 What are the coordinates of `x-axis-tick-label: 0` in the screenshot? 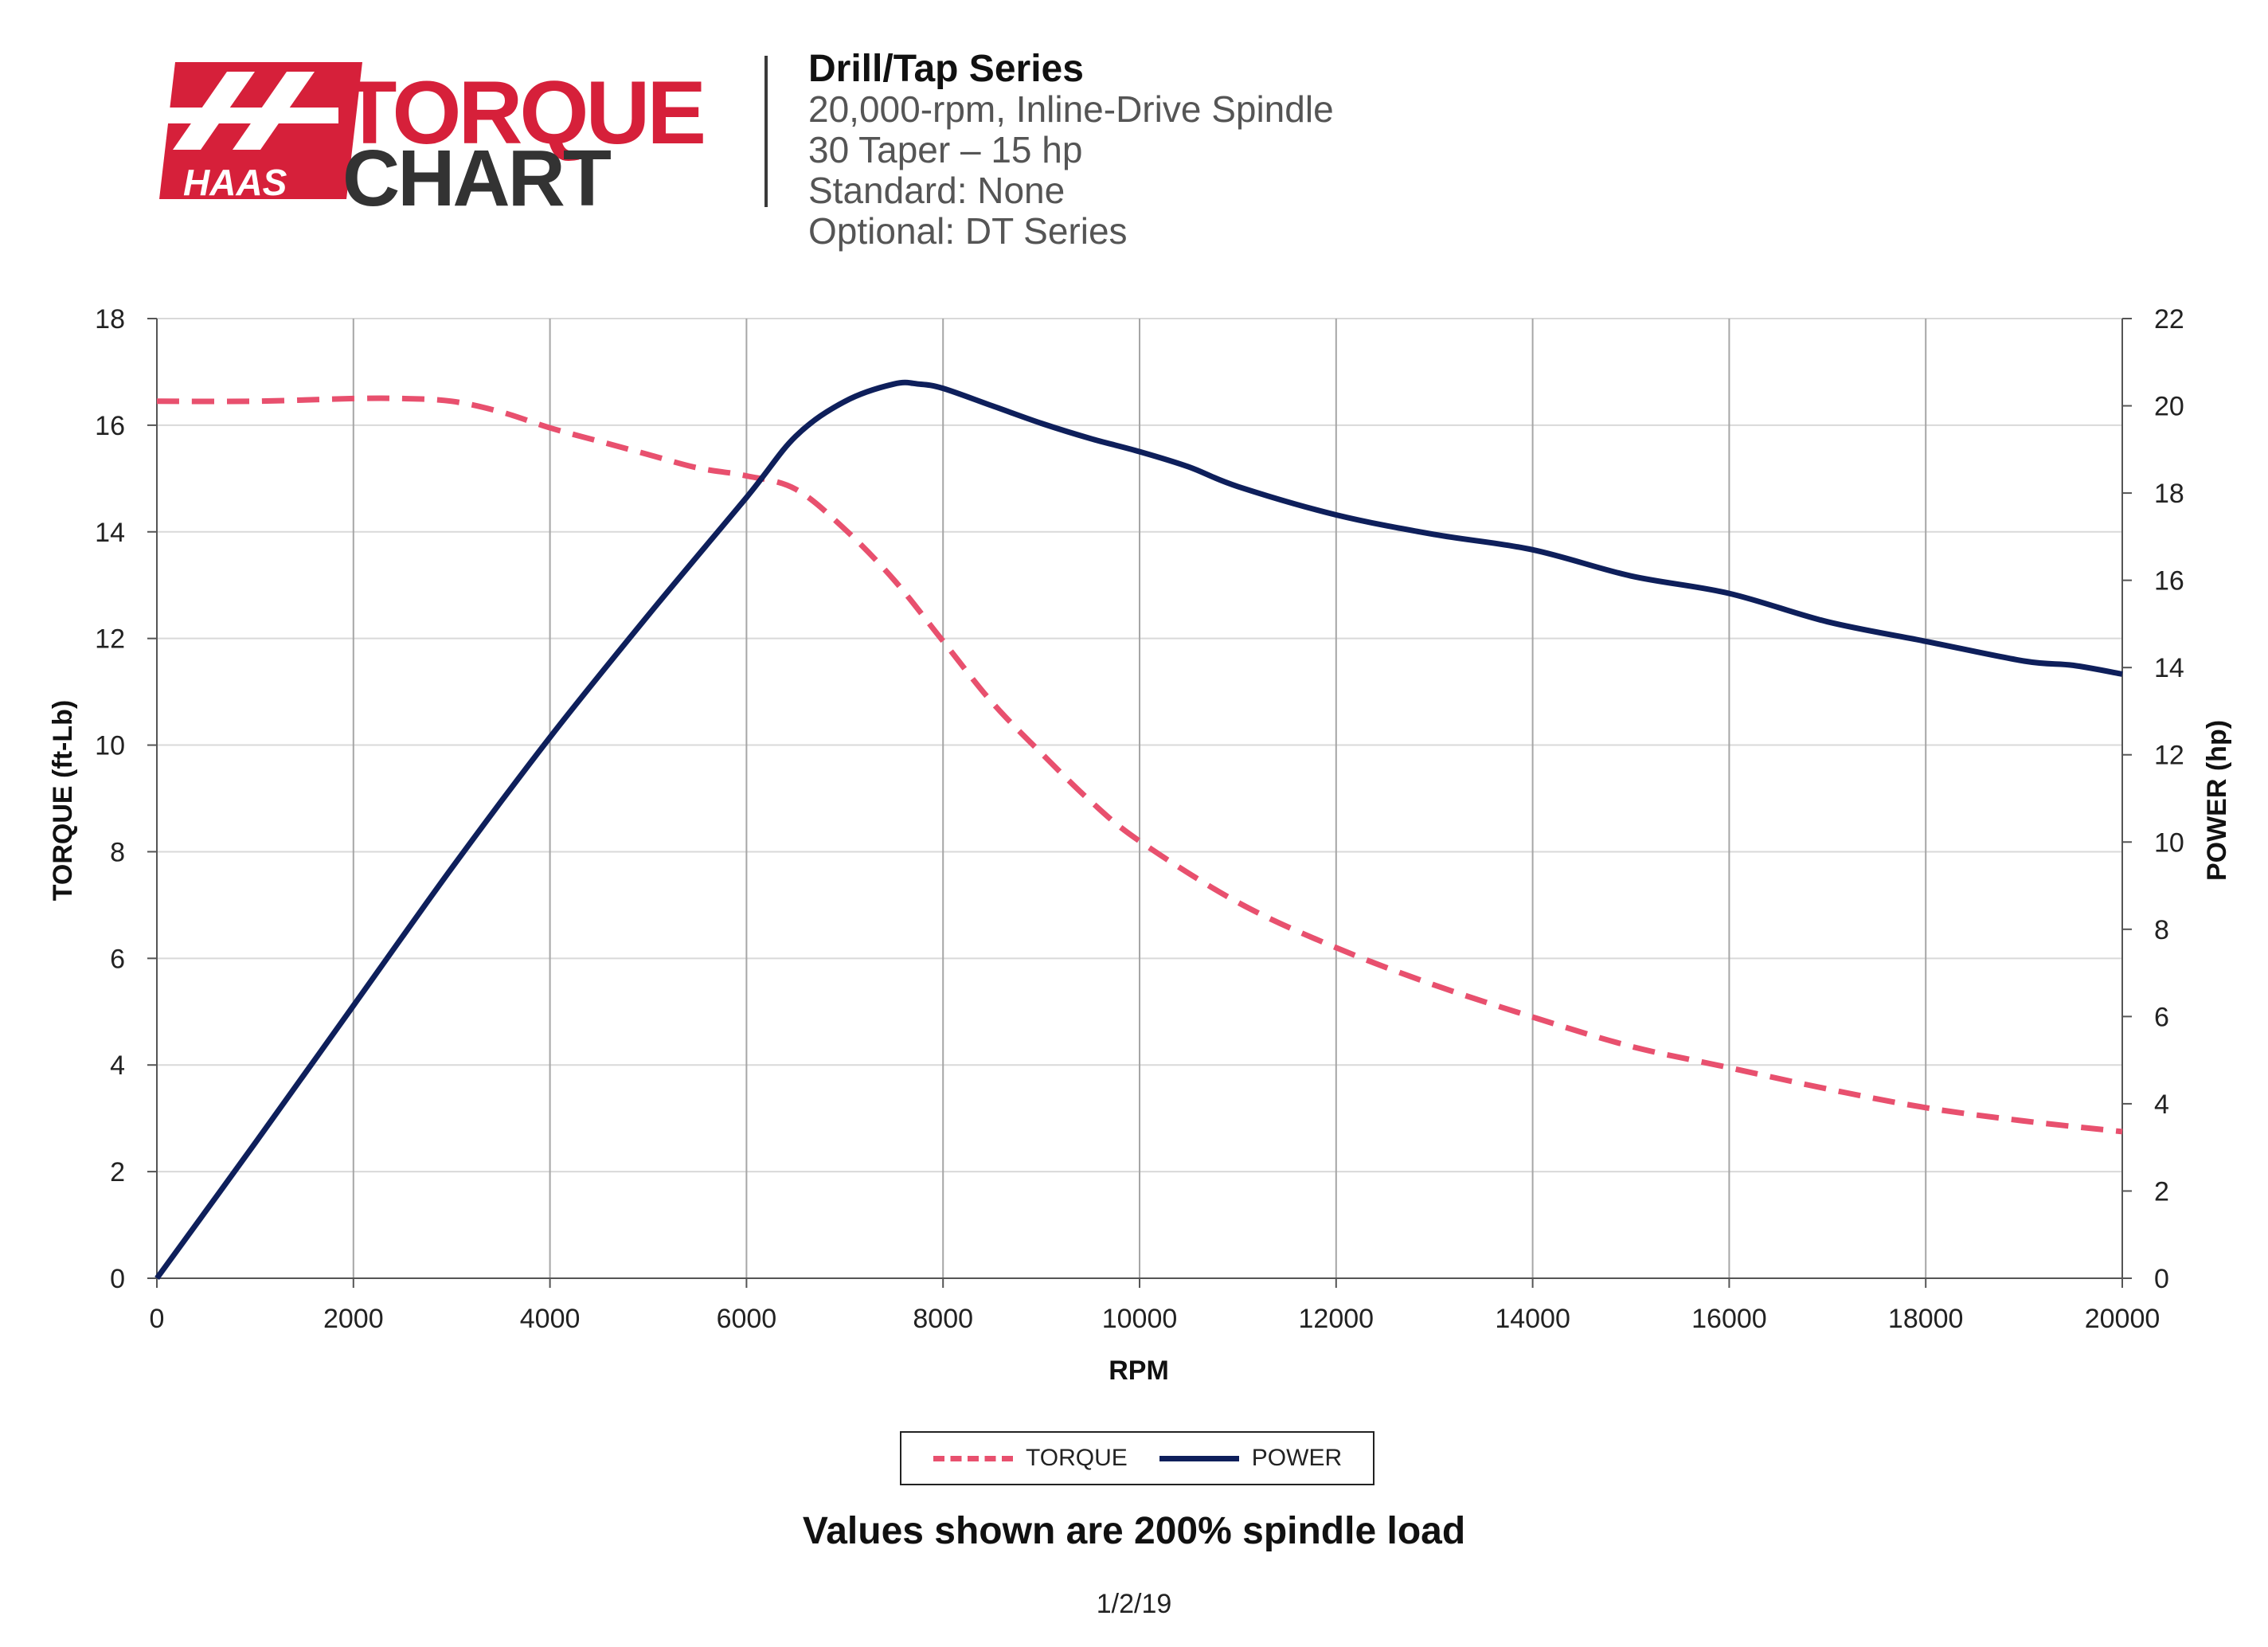 It's located at (157, 1319).